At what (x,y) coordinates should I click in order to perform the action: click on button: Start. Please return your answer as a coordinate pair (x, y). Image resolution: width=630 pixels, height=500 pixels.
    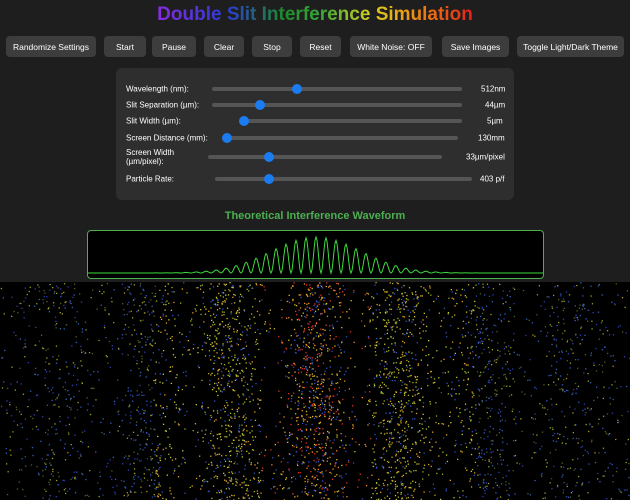
    Looking at the image, I should click on (125, 46).